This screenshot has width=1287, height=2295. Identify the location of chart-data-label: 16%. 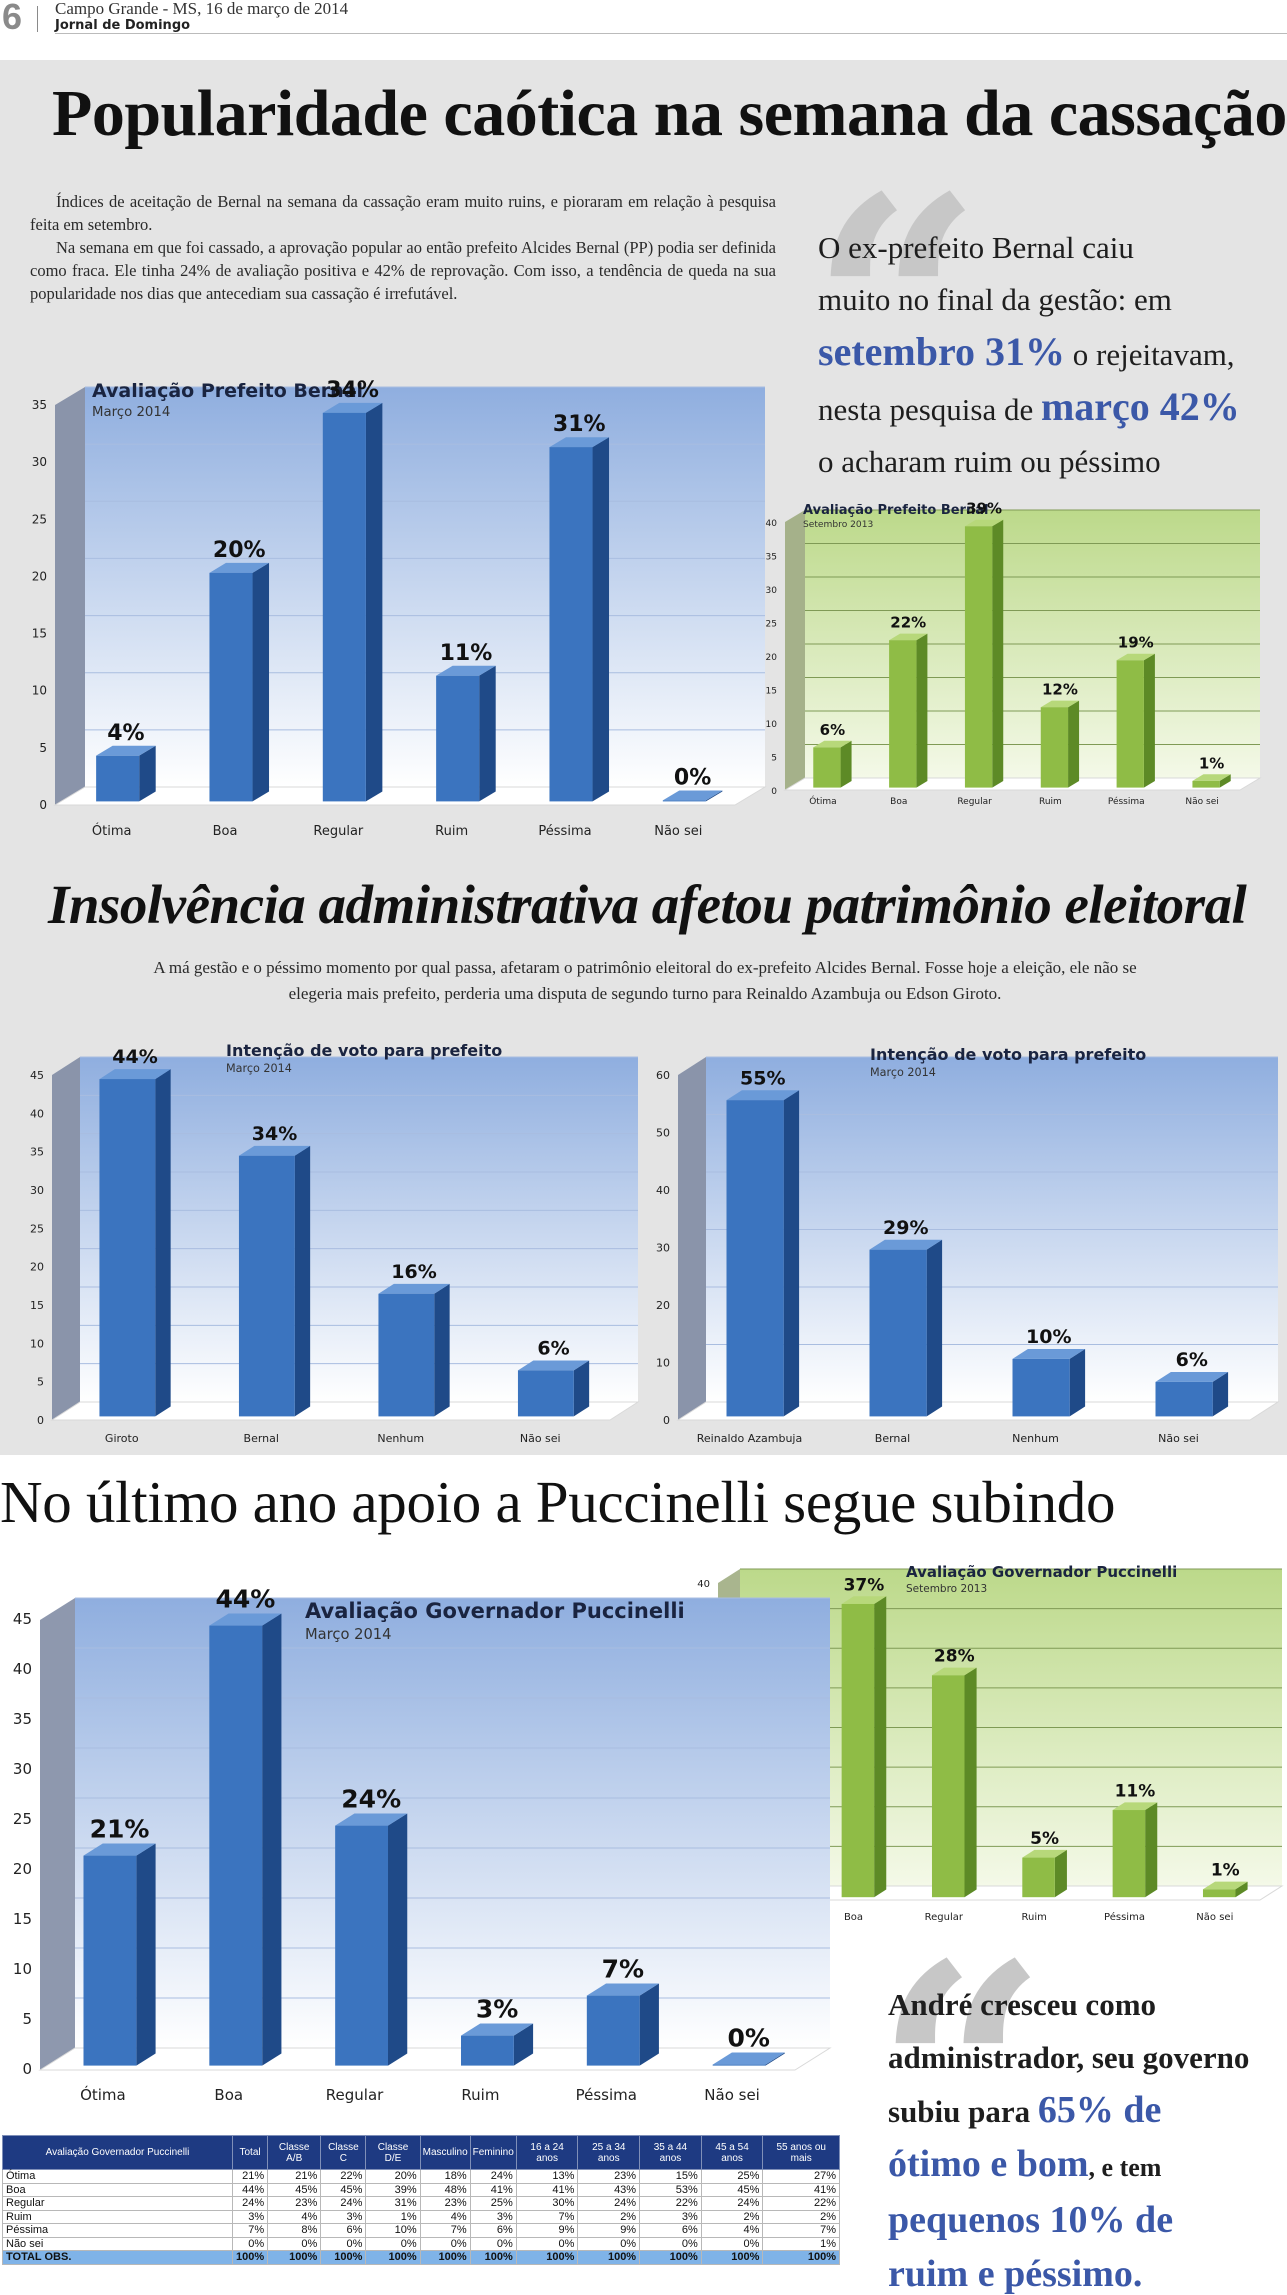
(413, 1272).